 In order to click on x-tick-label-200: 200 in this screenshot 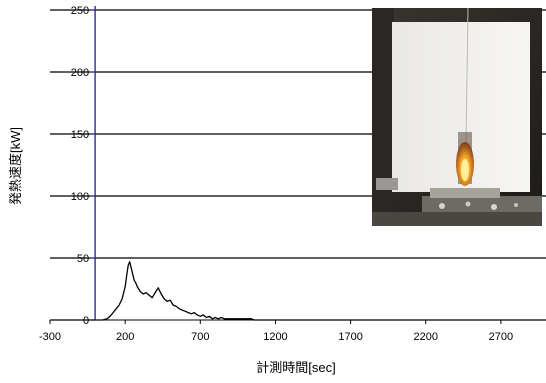, I will do `click(125, 337)`.